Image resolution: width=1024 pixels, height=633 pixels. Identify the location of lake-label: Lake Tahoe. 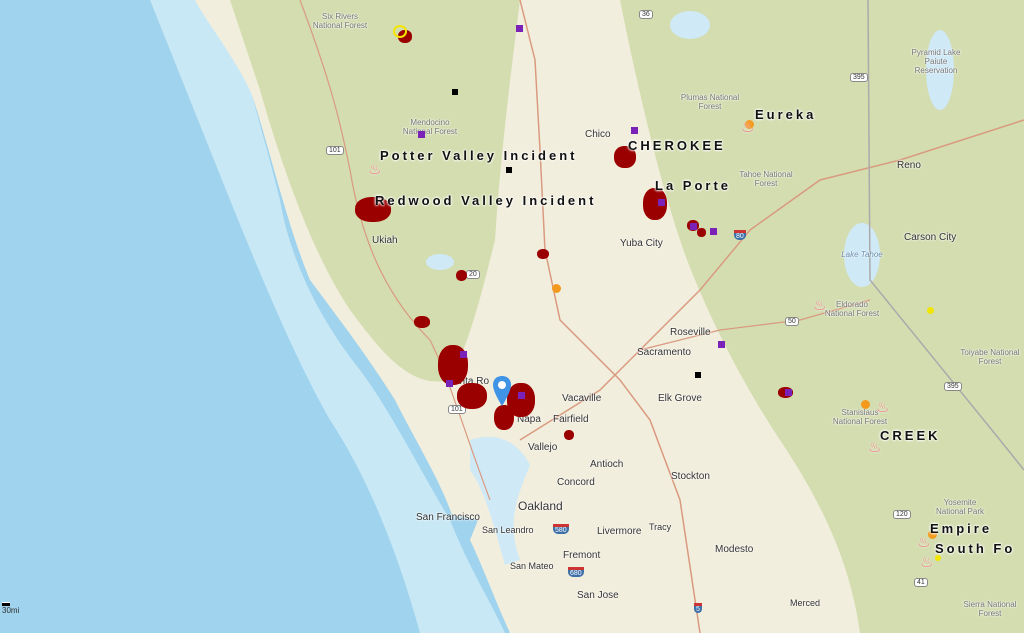
(862, 254).